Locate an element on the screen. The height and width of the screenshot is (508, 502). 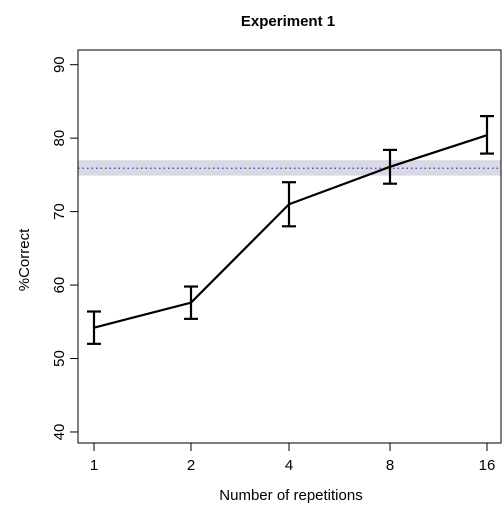
x-axis-label: Number of repetitions is located at coordinates (290, 495).